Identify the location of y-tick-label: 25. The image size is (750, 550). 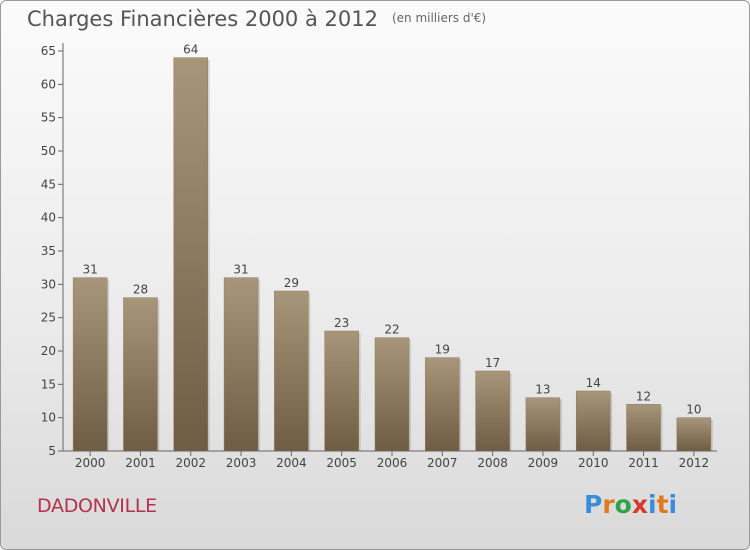
(48, 318).